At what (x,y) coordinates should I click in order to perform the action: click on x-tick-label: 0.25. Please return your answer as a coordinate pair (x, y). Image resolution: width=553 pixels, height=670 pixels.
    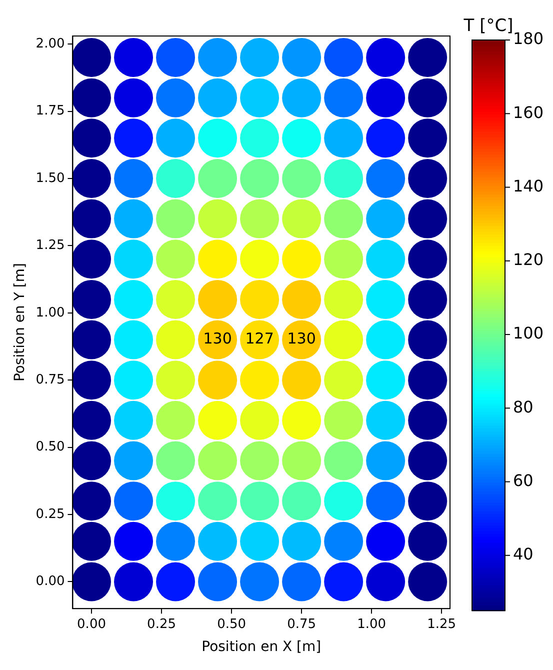
    Looking at the image, I should click on (161, 624).